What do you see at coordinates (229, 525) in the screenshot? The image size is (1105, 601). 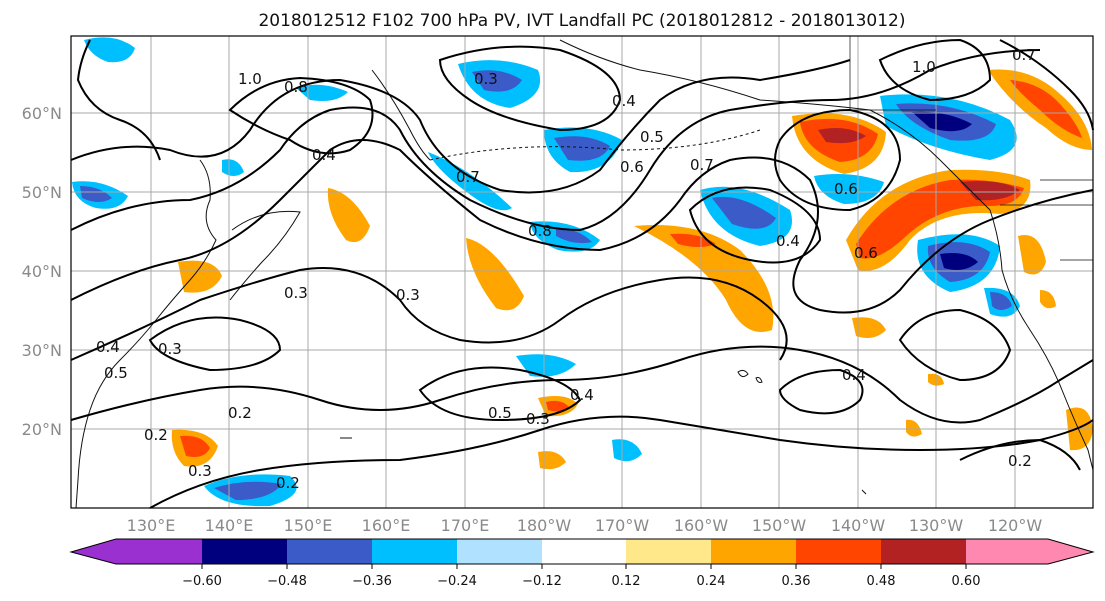 I see `lon-label: 140°E` at bounding box center [229, 525].